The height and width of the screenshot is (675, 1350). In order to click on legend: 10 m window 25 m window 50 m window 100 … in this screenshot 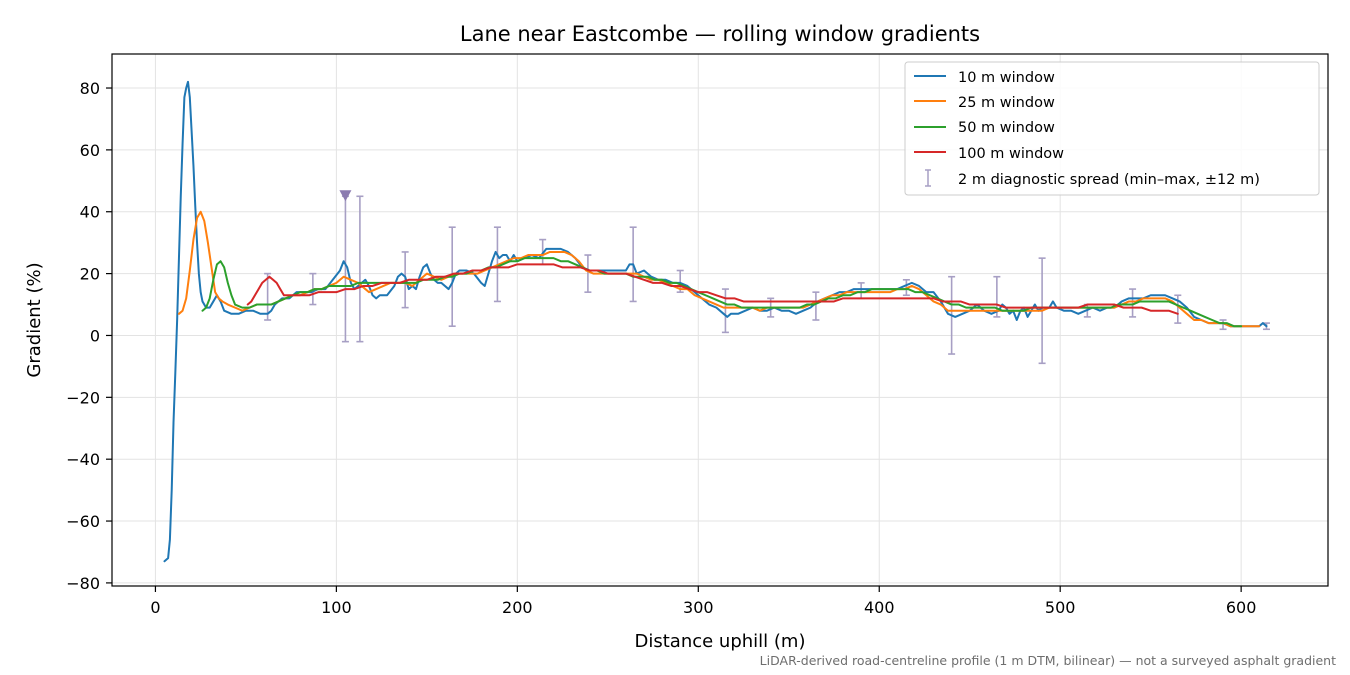, I will do `click(1112, 128)`.